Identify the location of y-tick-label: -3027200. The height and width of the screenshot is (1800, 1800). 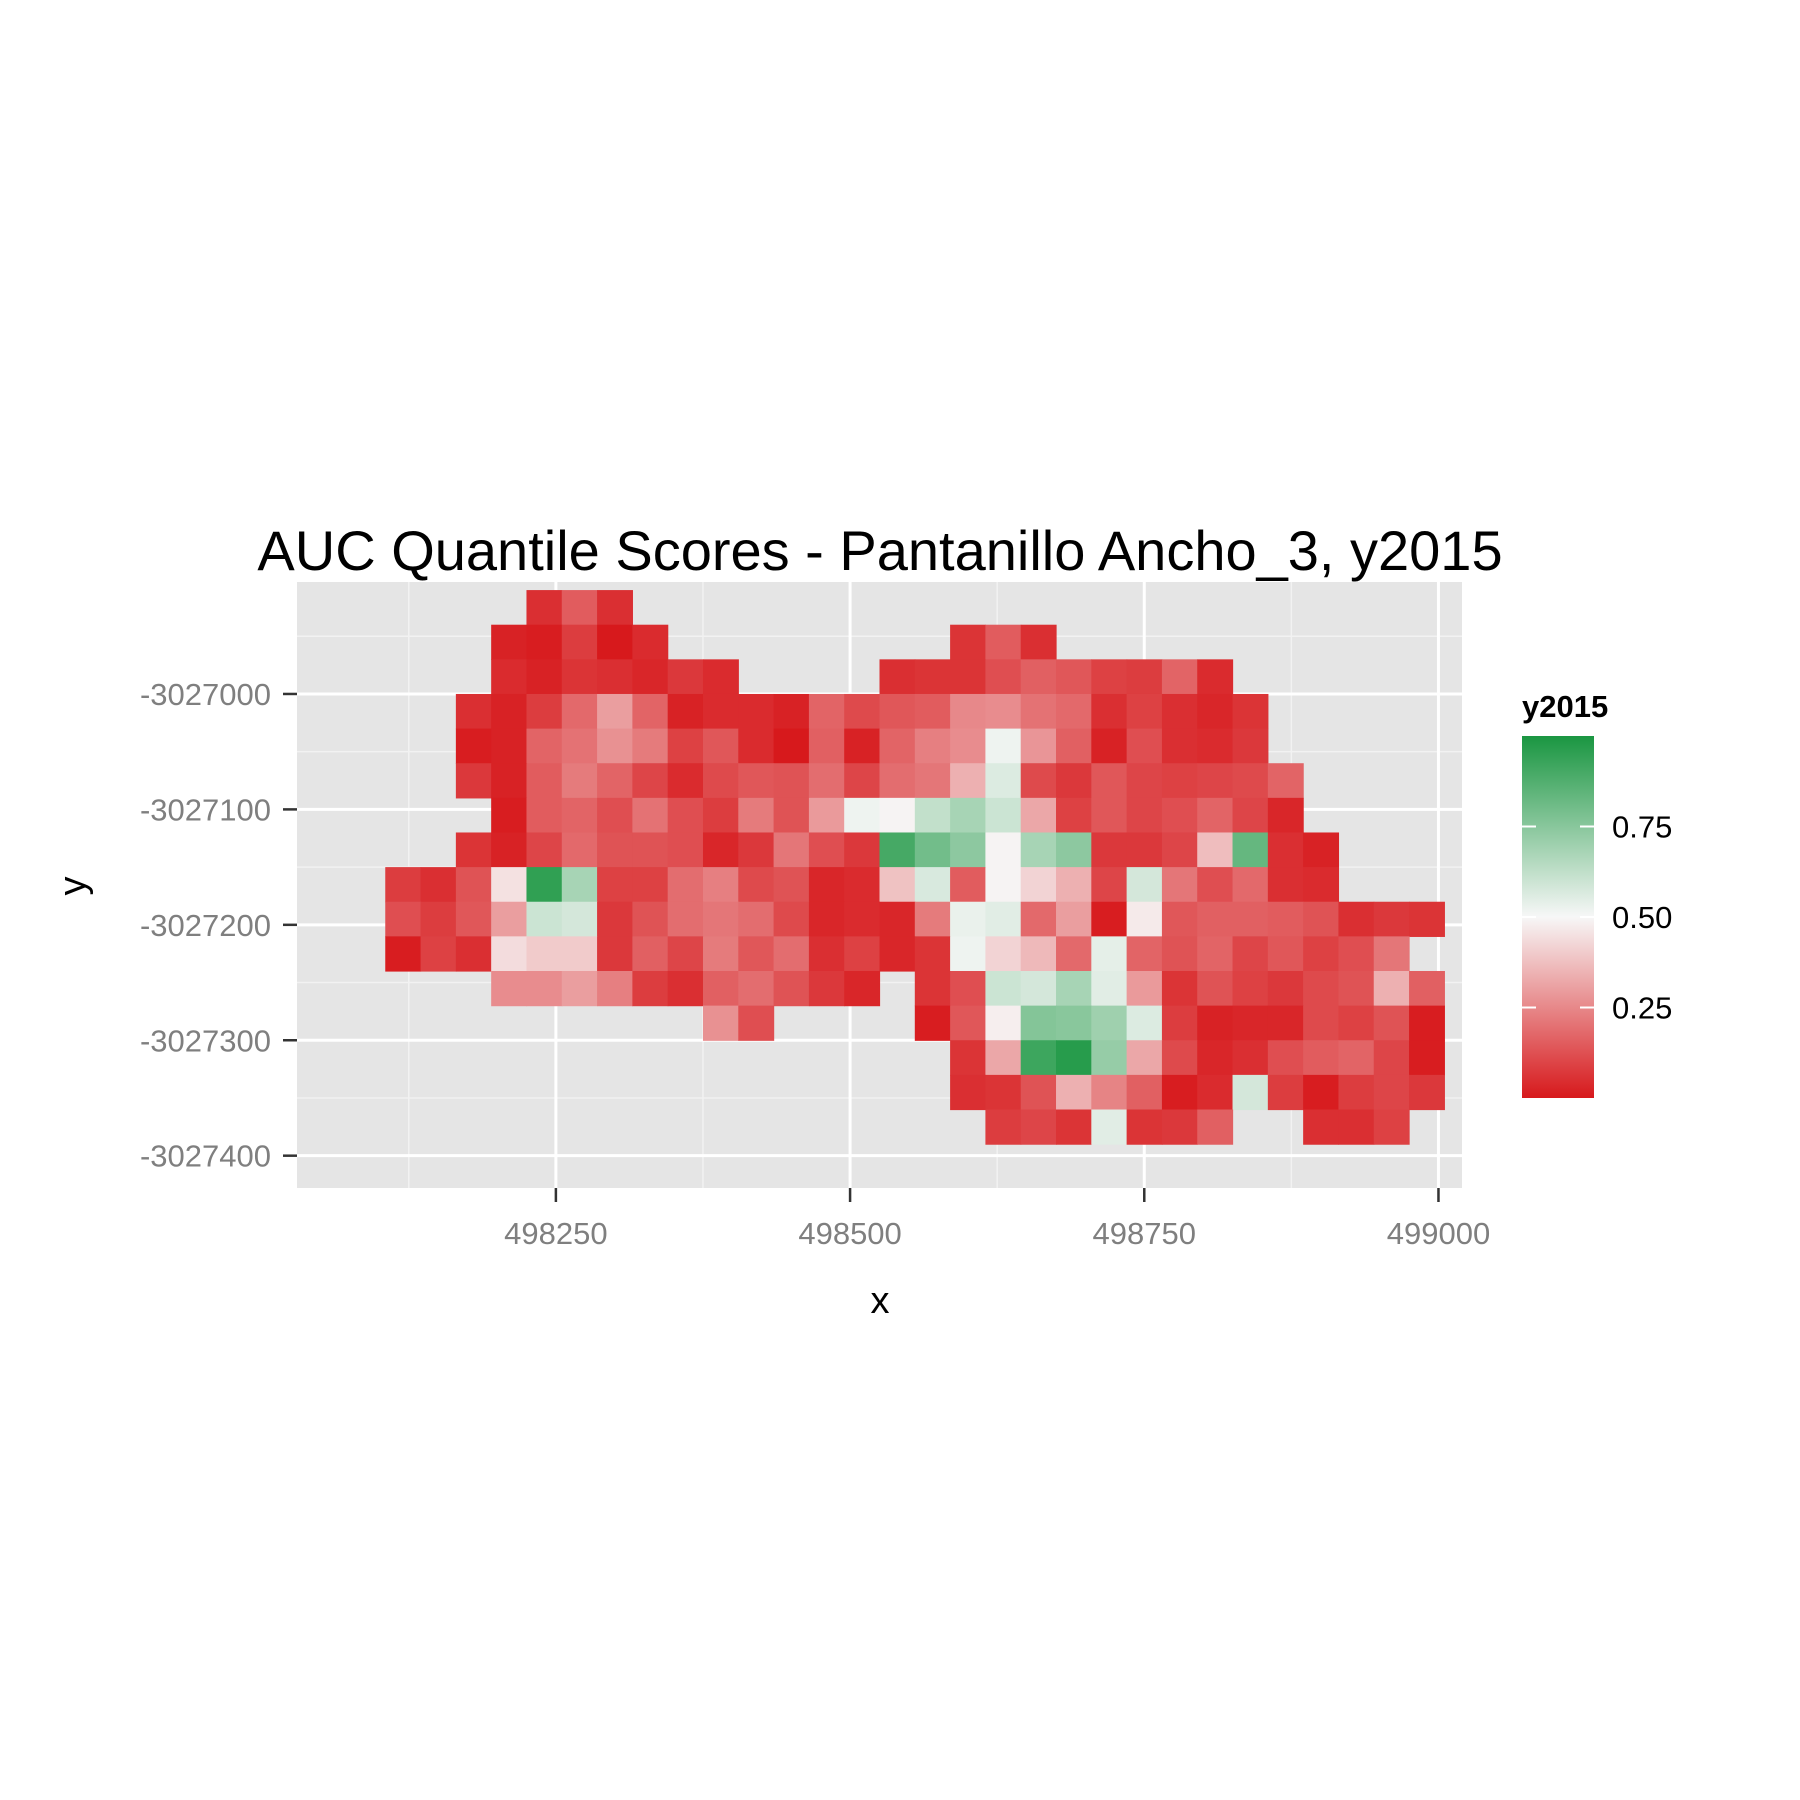
(205, 925).